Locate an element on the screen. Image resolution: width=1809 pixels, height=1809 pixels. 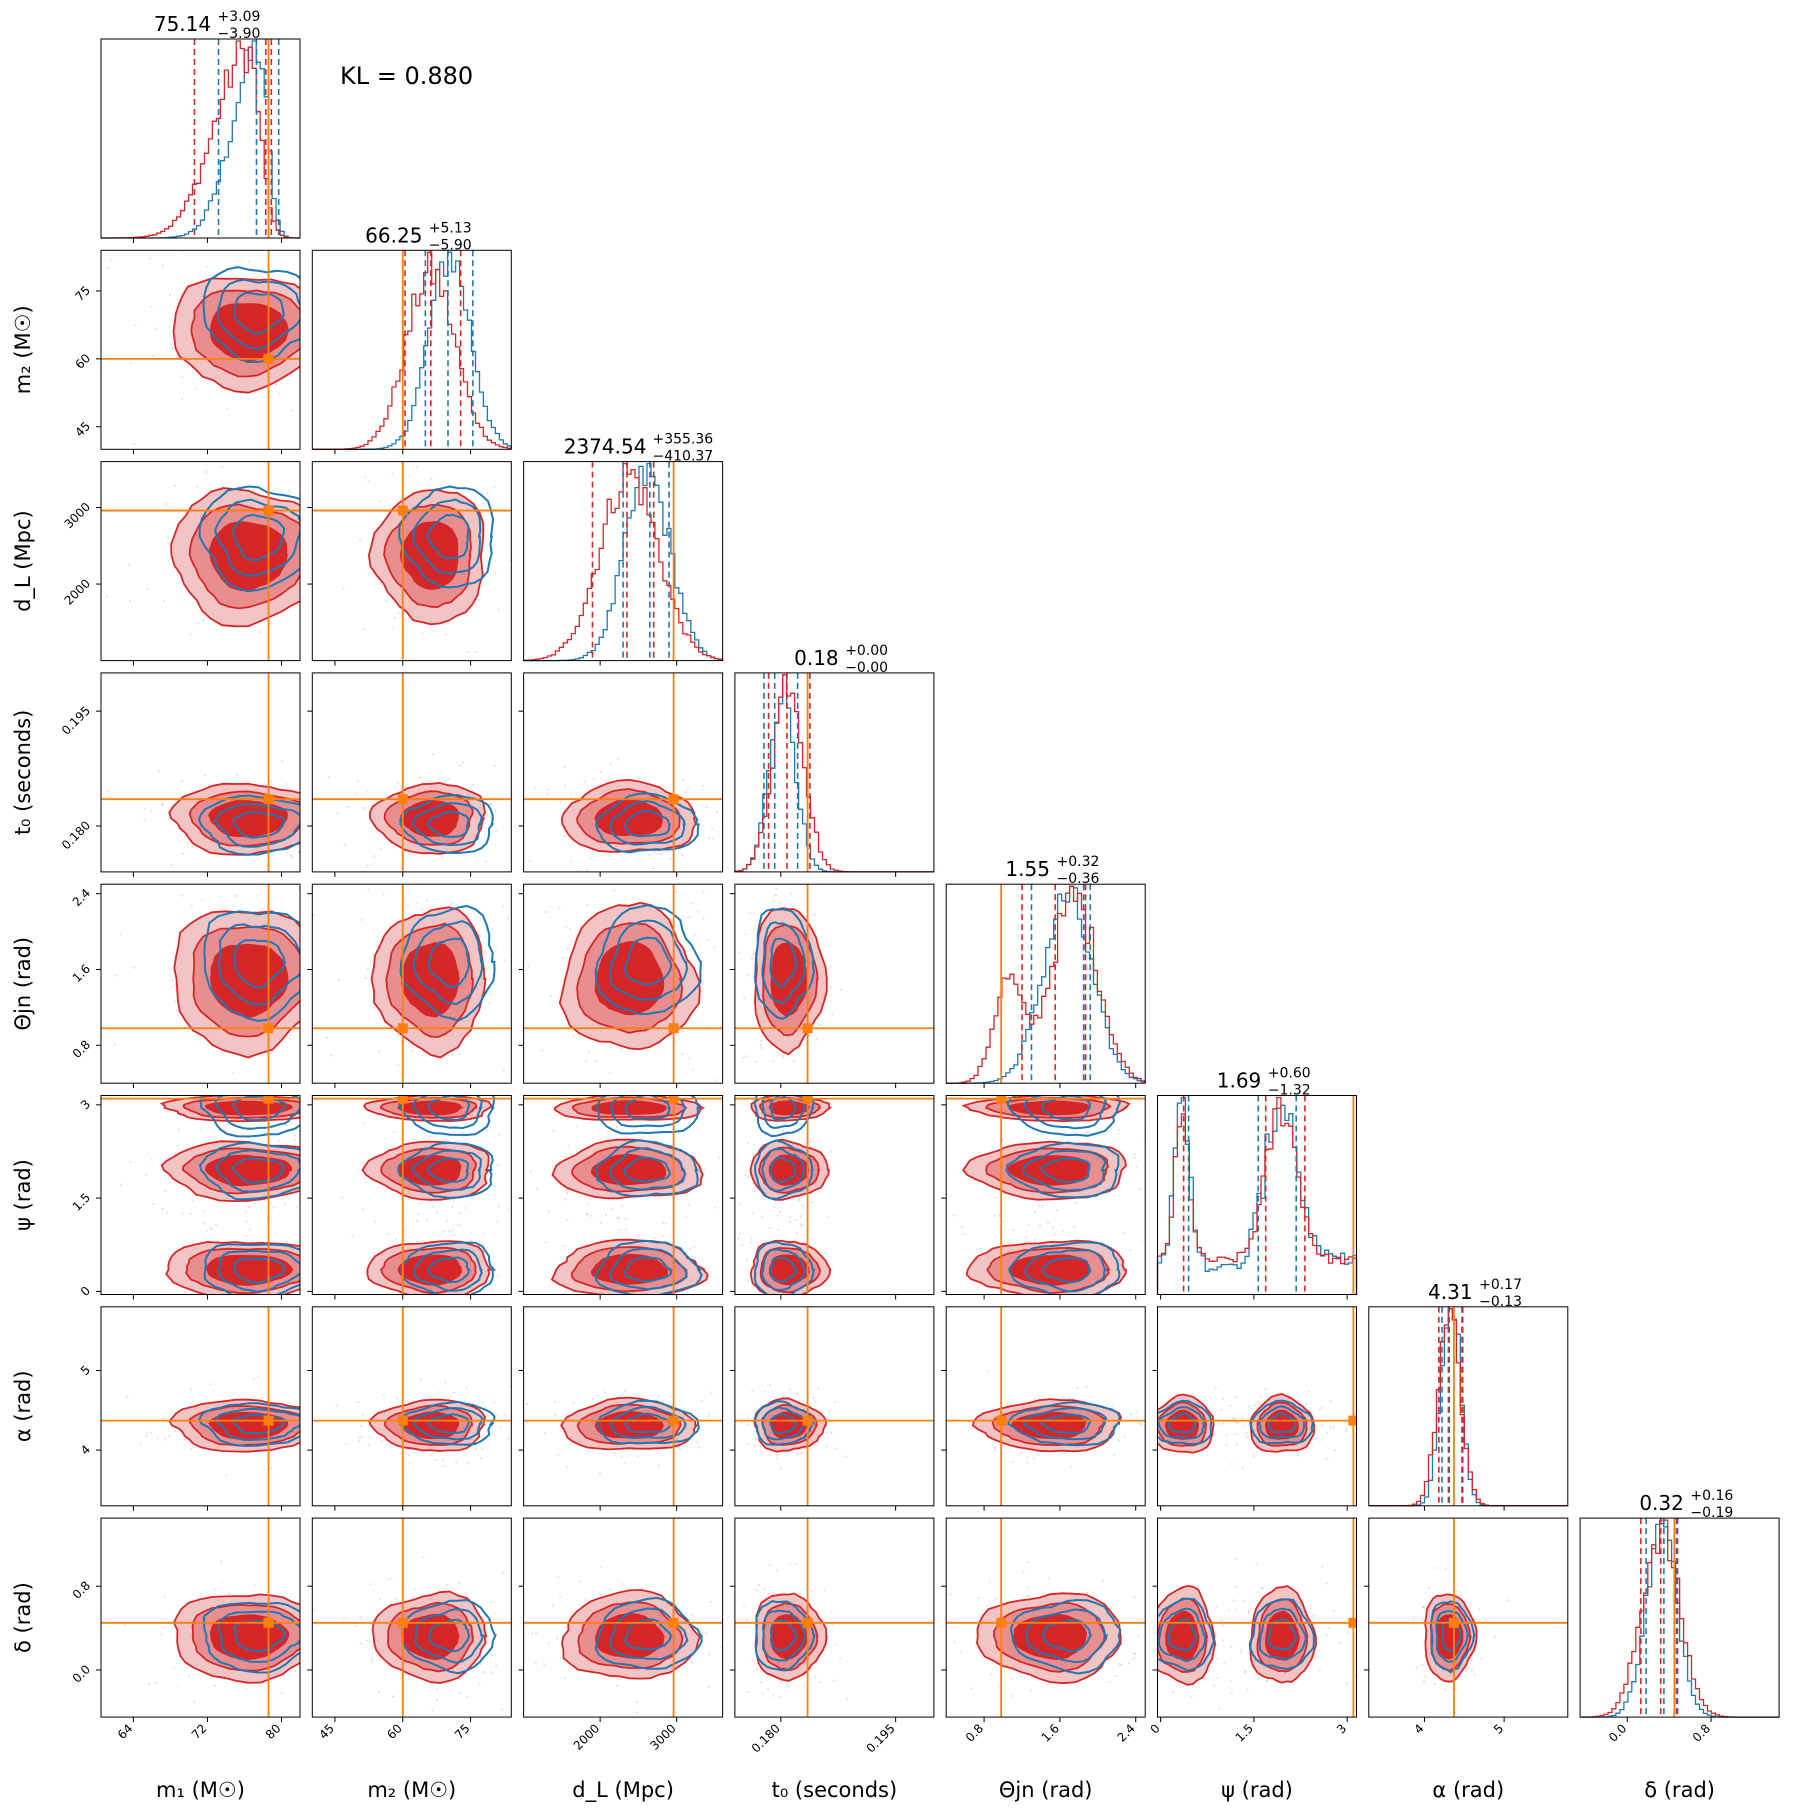
hist-title-psi: 1.69 is located at coordinates (1239, 1081).